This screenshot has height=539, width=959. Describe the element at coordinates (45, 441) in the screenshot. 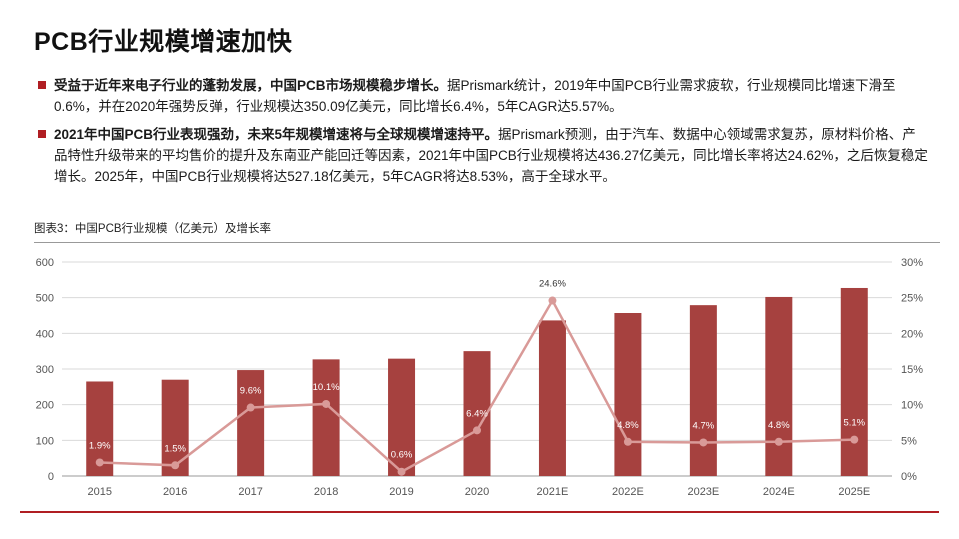

I see `y-left-tick-label: 100` at that location.